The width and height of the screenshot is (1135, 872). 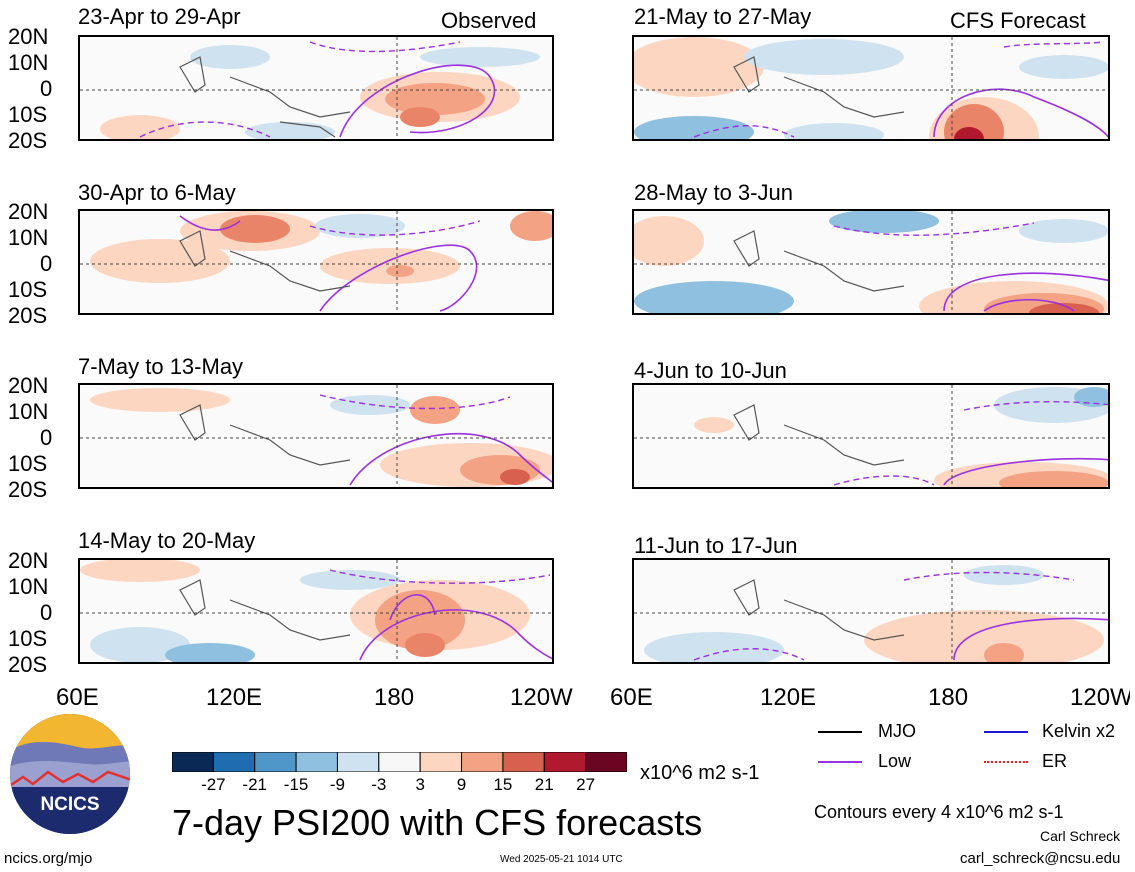 What do you see at coordinates (586, 784) in the screenshot?
I see `colorbar-tick-label: 27` at bounding box center [586, 784].